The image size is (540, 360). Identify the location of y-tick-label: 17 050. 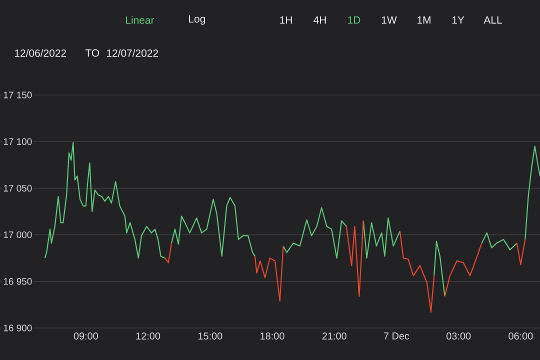
(18, 188).